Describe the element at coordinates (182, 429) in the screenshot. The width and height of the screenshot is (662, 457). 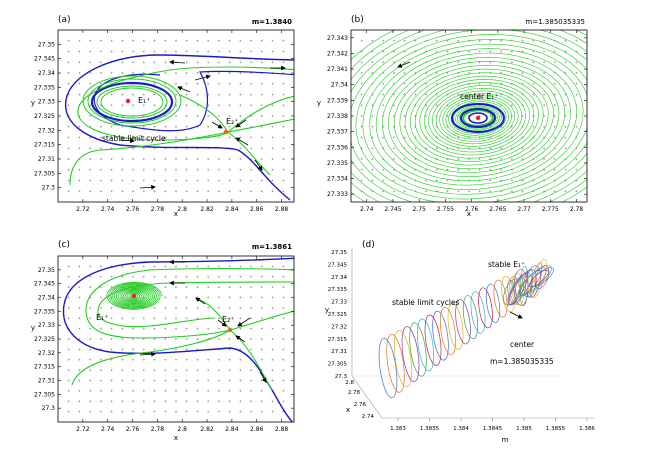
I see `x-tick-label: 2.8` at that location.